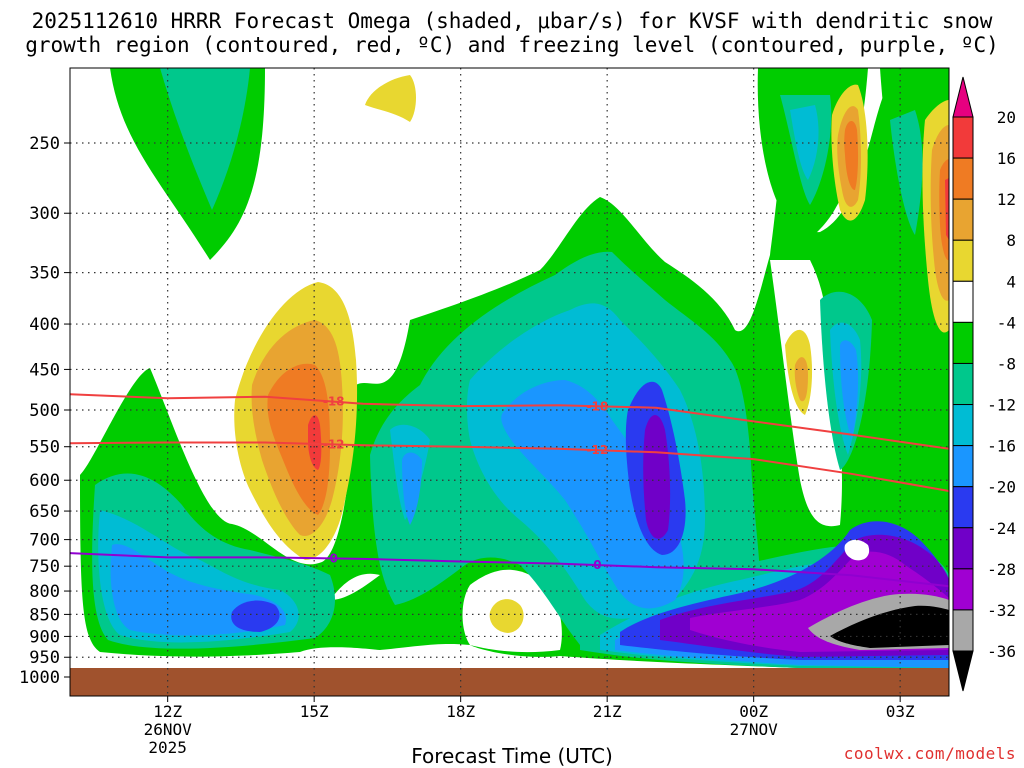 The image size is (1024, 768). I want to click on omega-colorbar: 20 16 12 8 4 -4 -8 -12 -16 -20 -24 -28 -32 -36, so click(984, 384).